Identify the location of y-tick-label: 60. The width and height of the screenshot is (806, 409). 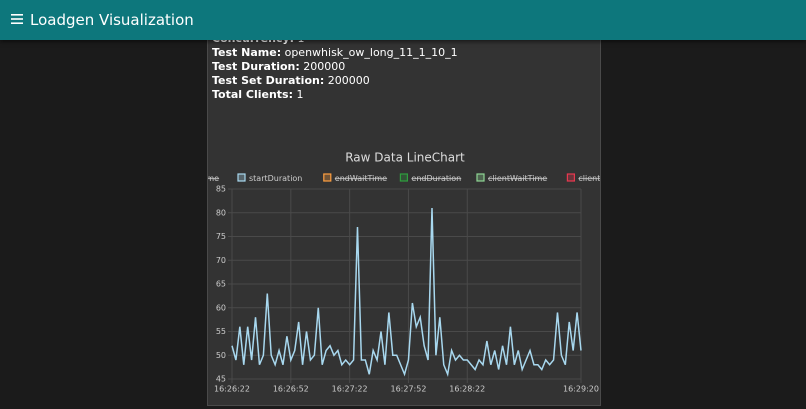
(221, 307).